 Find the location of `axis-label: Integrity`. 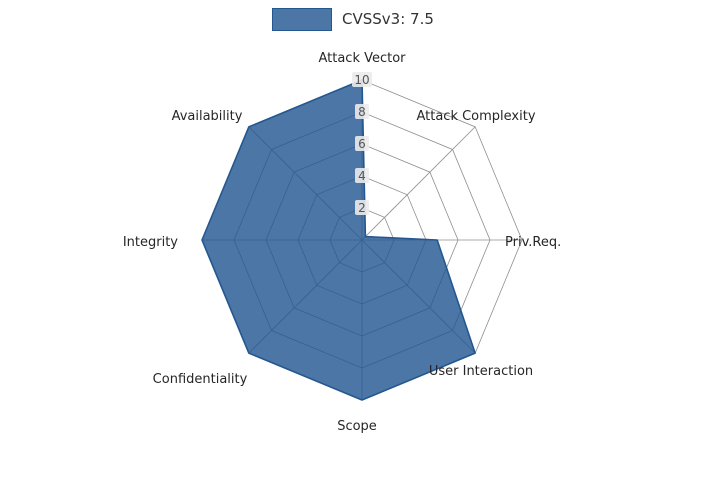

axis-label: Integrity is located at coordinates (150, 242).